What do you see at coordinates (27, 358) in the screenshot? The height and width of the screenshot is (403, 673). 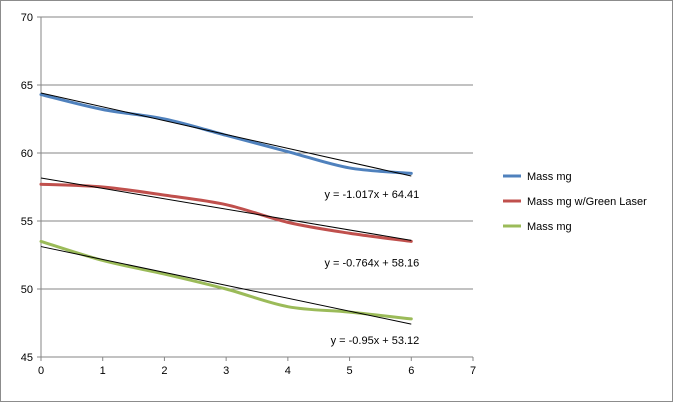 I see `y-tick-label: 45` at bounding box center [27, 358].